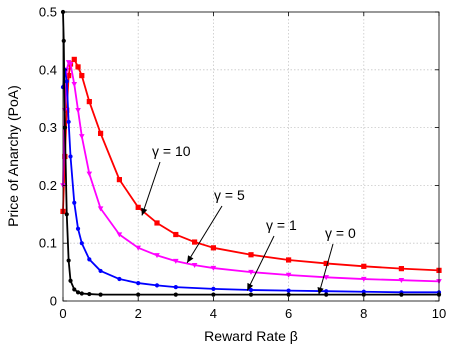 The width and height of the screenshot is (456, 349). I want to click on y-tick-label: 0.5, so click(48, 12).